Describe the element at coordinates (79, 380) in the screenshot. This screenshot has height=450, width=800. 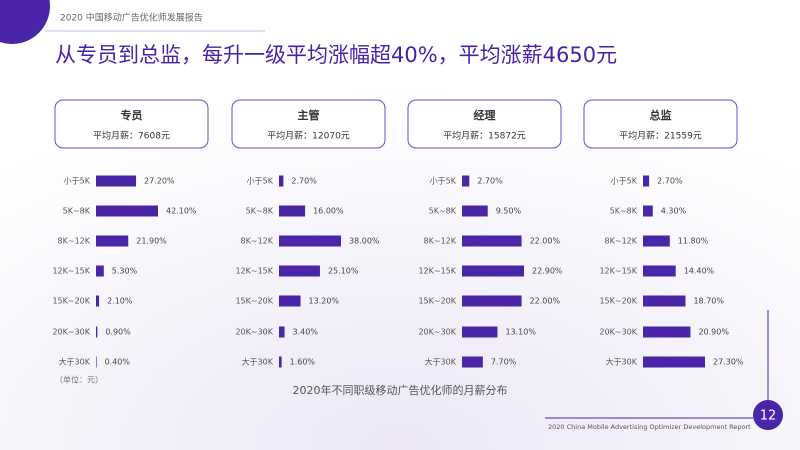
I see `unit-note: （单位：元）` at that location.